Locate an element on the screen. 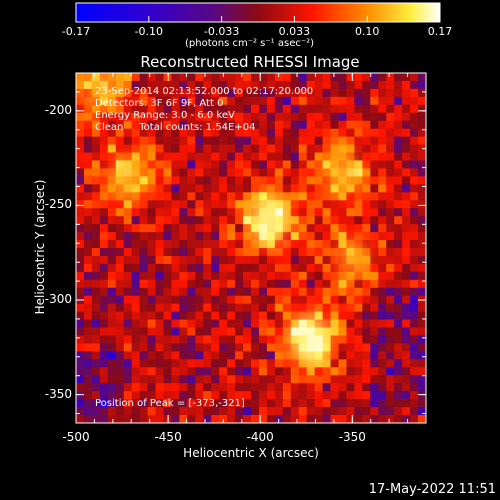 This screenshot has height=500, width=500. y-tick-label: -300 is located at coordinates (58, 299).